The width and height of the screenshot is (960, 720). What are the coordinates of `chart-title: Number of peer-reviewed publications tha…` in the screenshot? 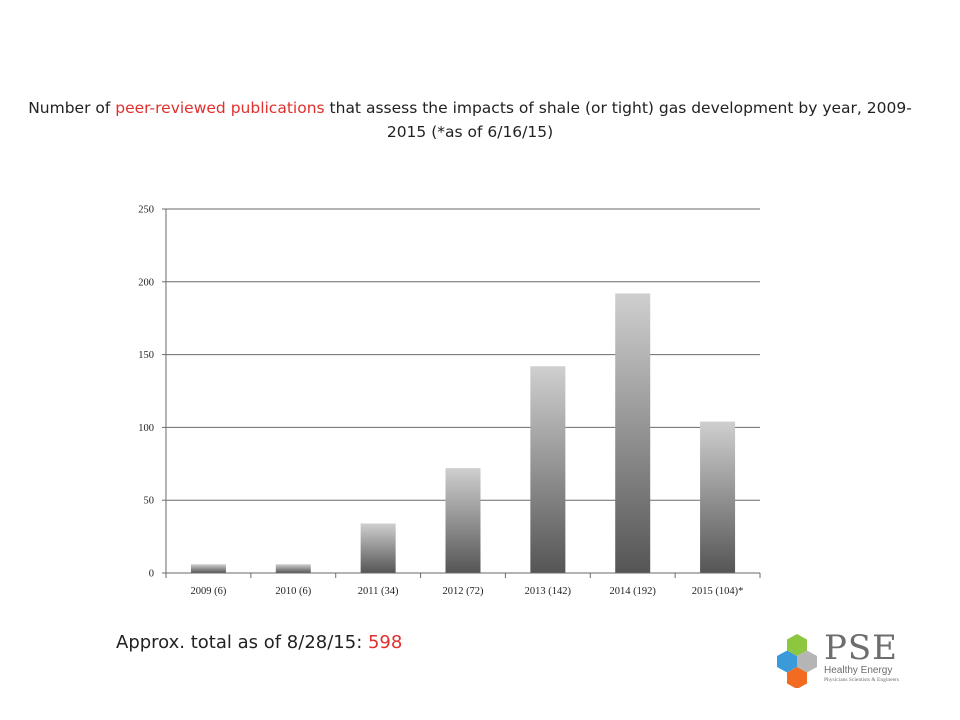 It's located at (470, 120).